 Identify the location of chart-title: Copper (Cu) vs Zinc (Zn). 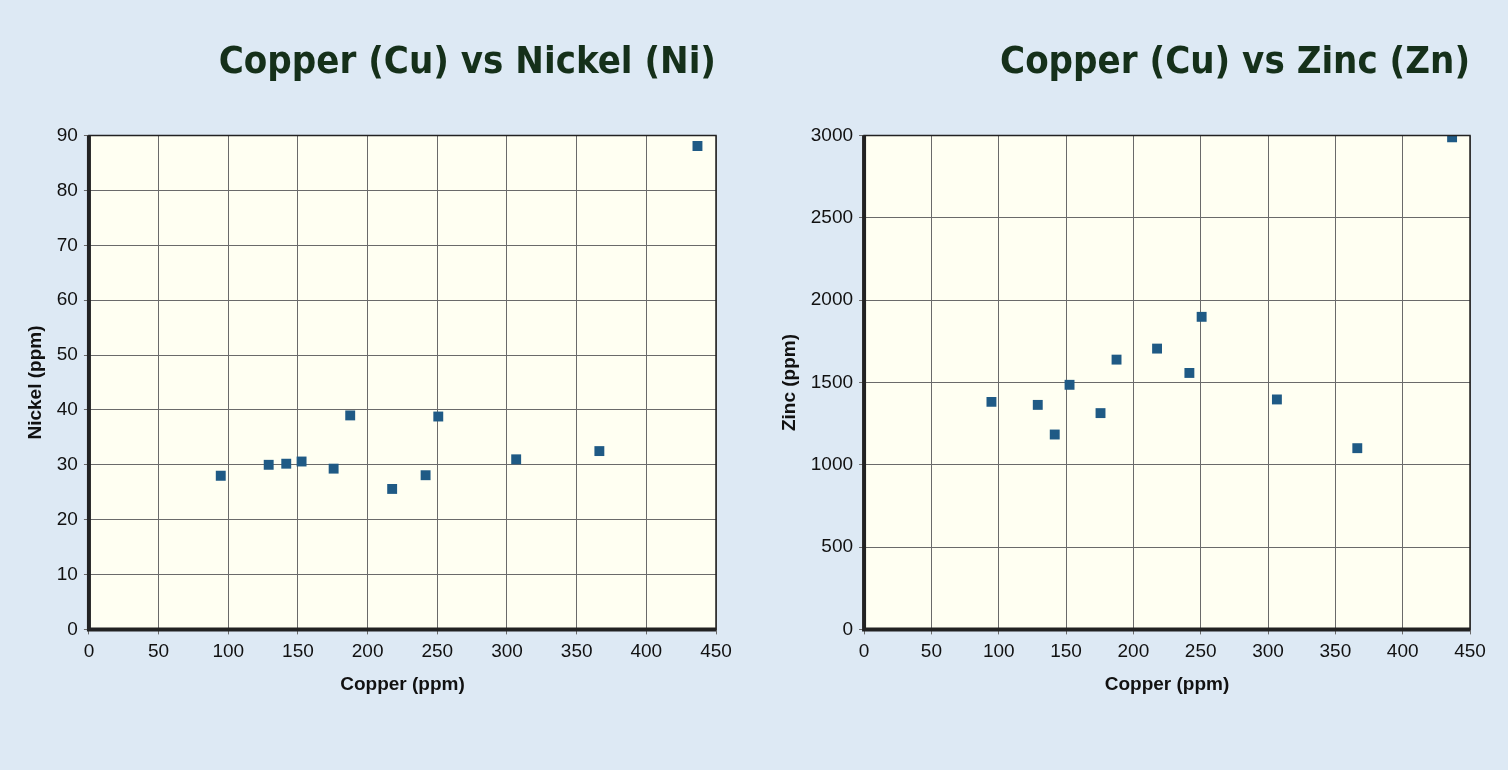
(1235, 59).